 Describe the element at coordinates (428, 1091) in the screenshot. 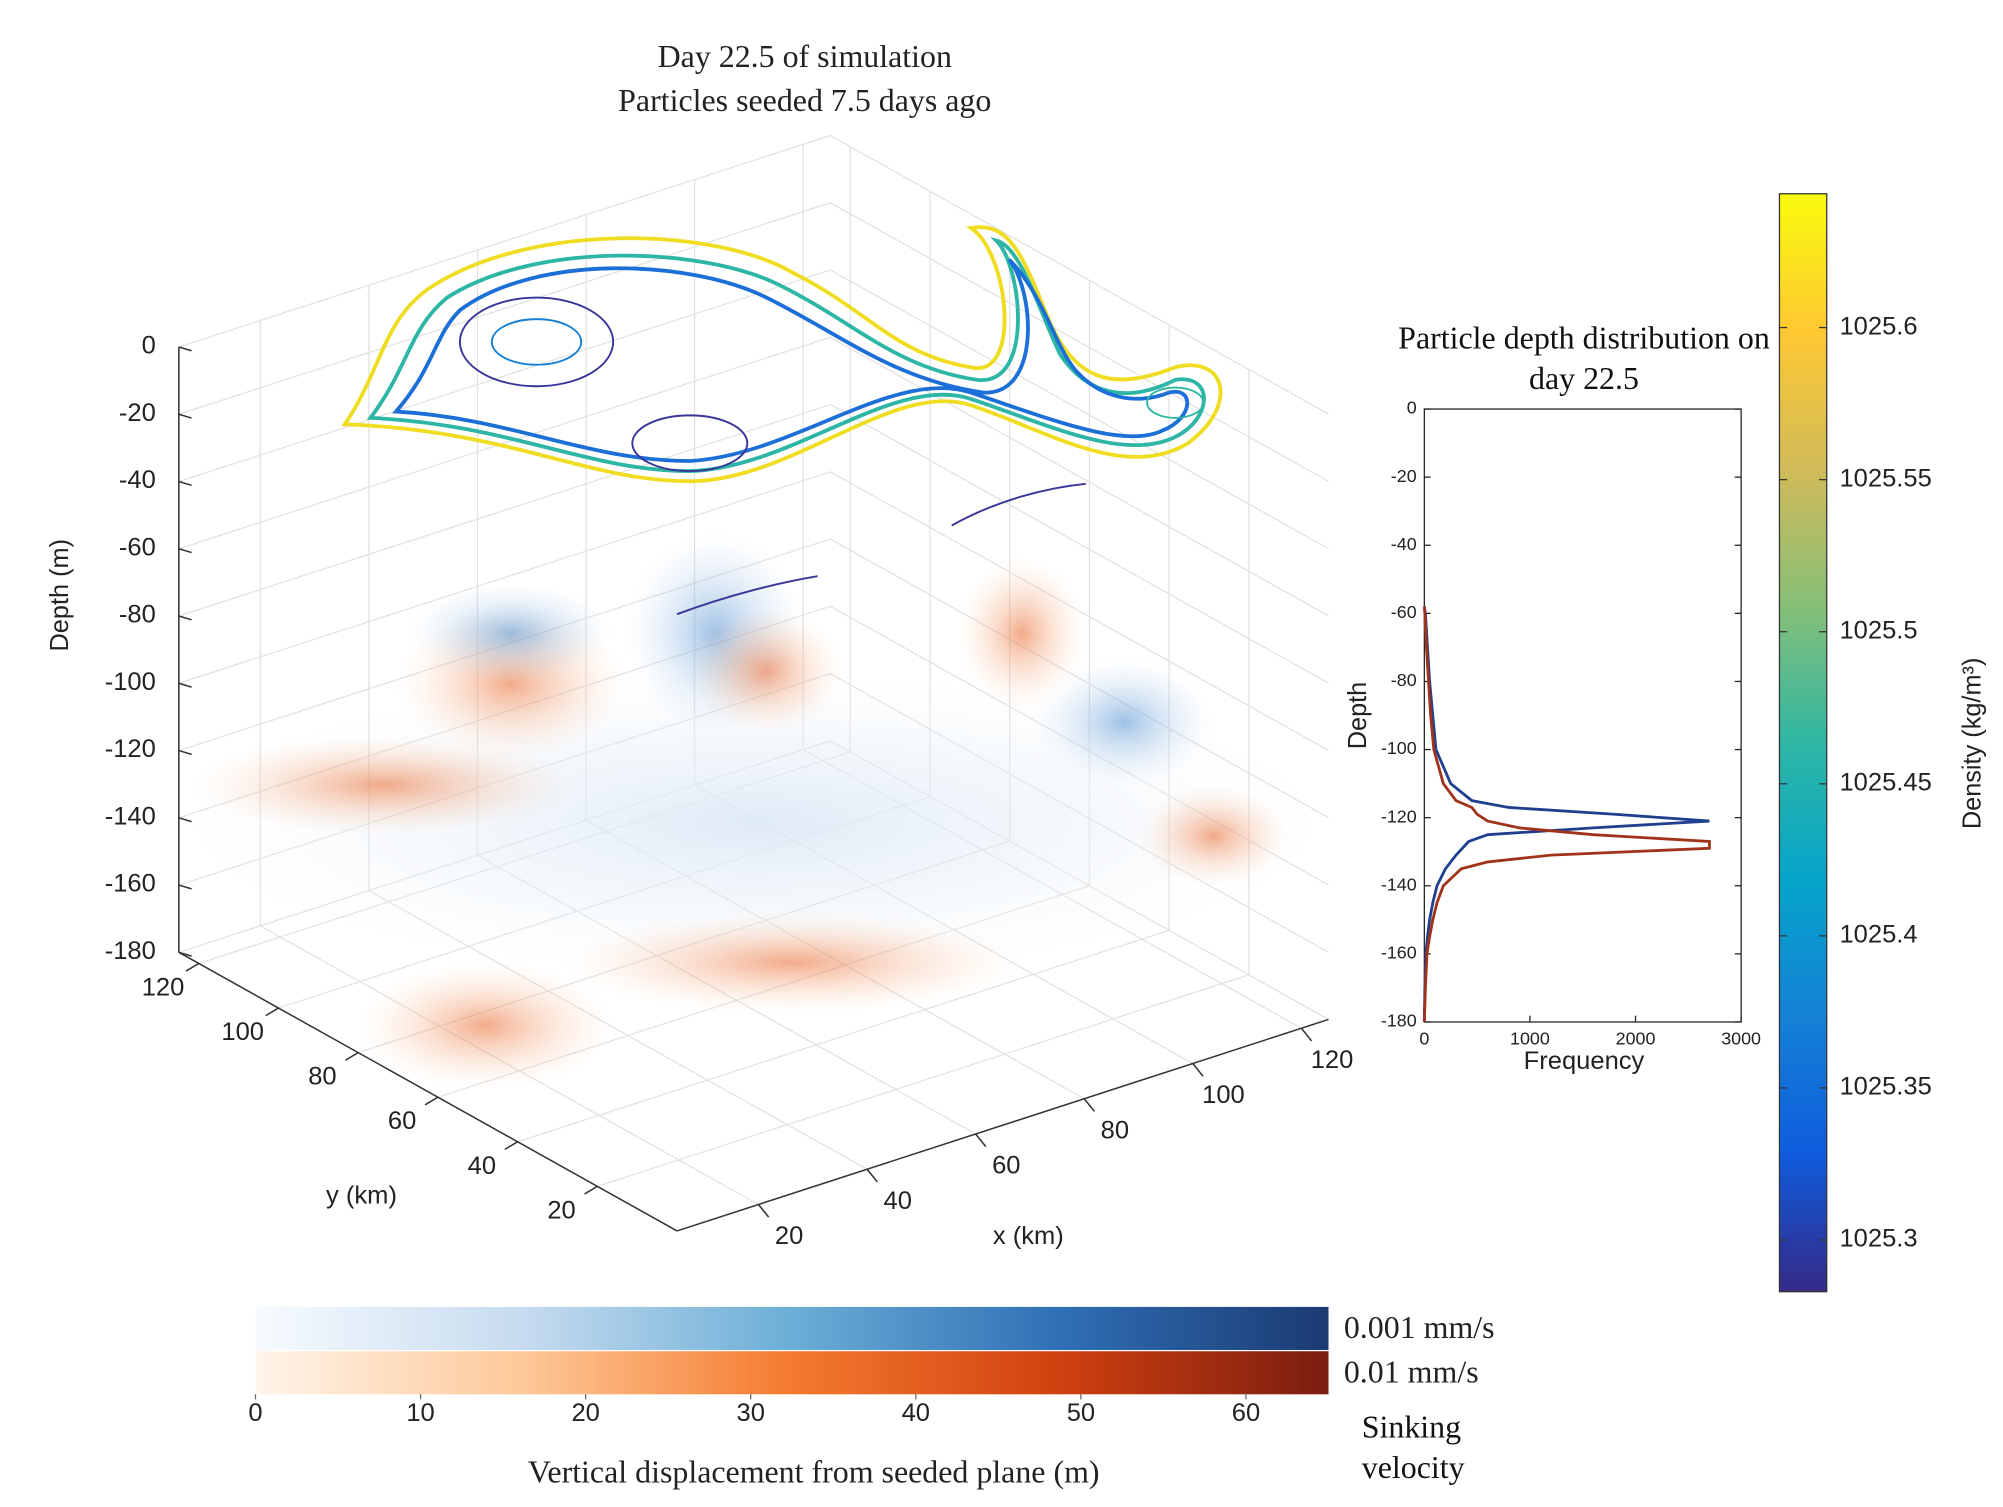

I see `y-axis` at that location.